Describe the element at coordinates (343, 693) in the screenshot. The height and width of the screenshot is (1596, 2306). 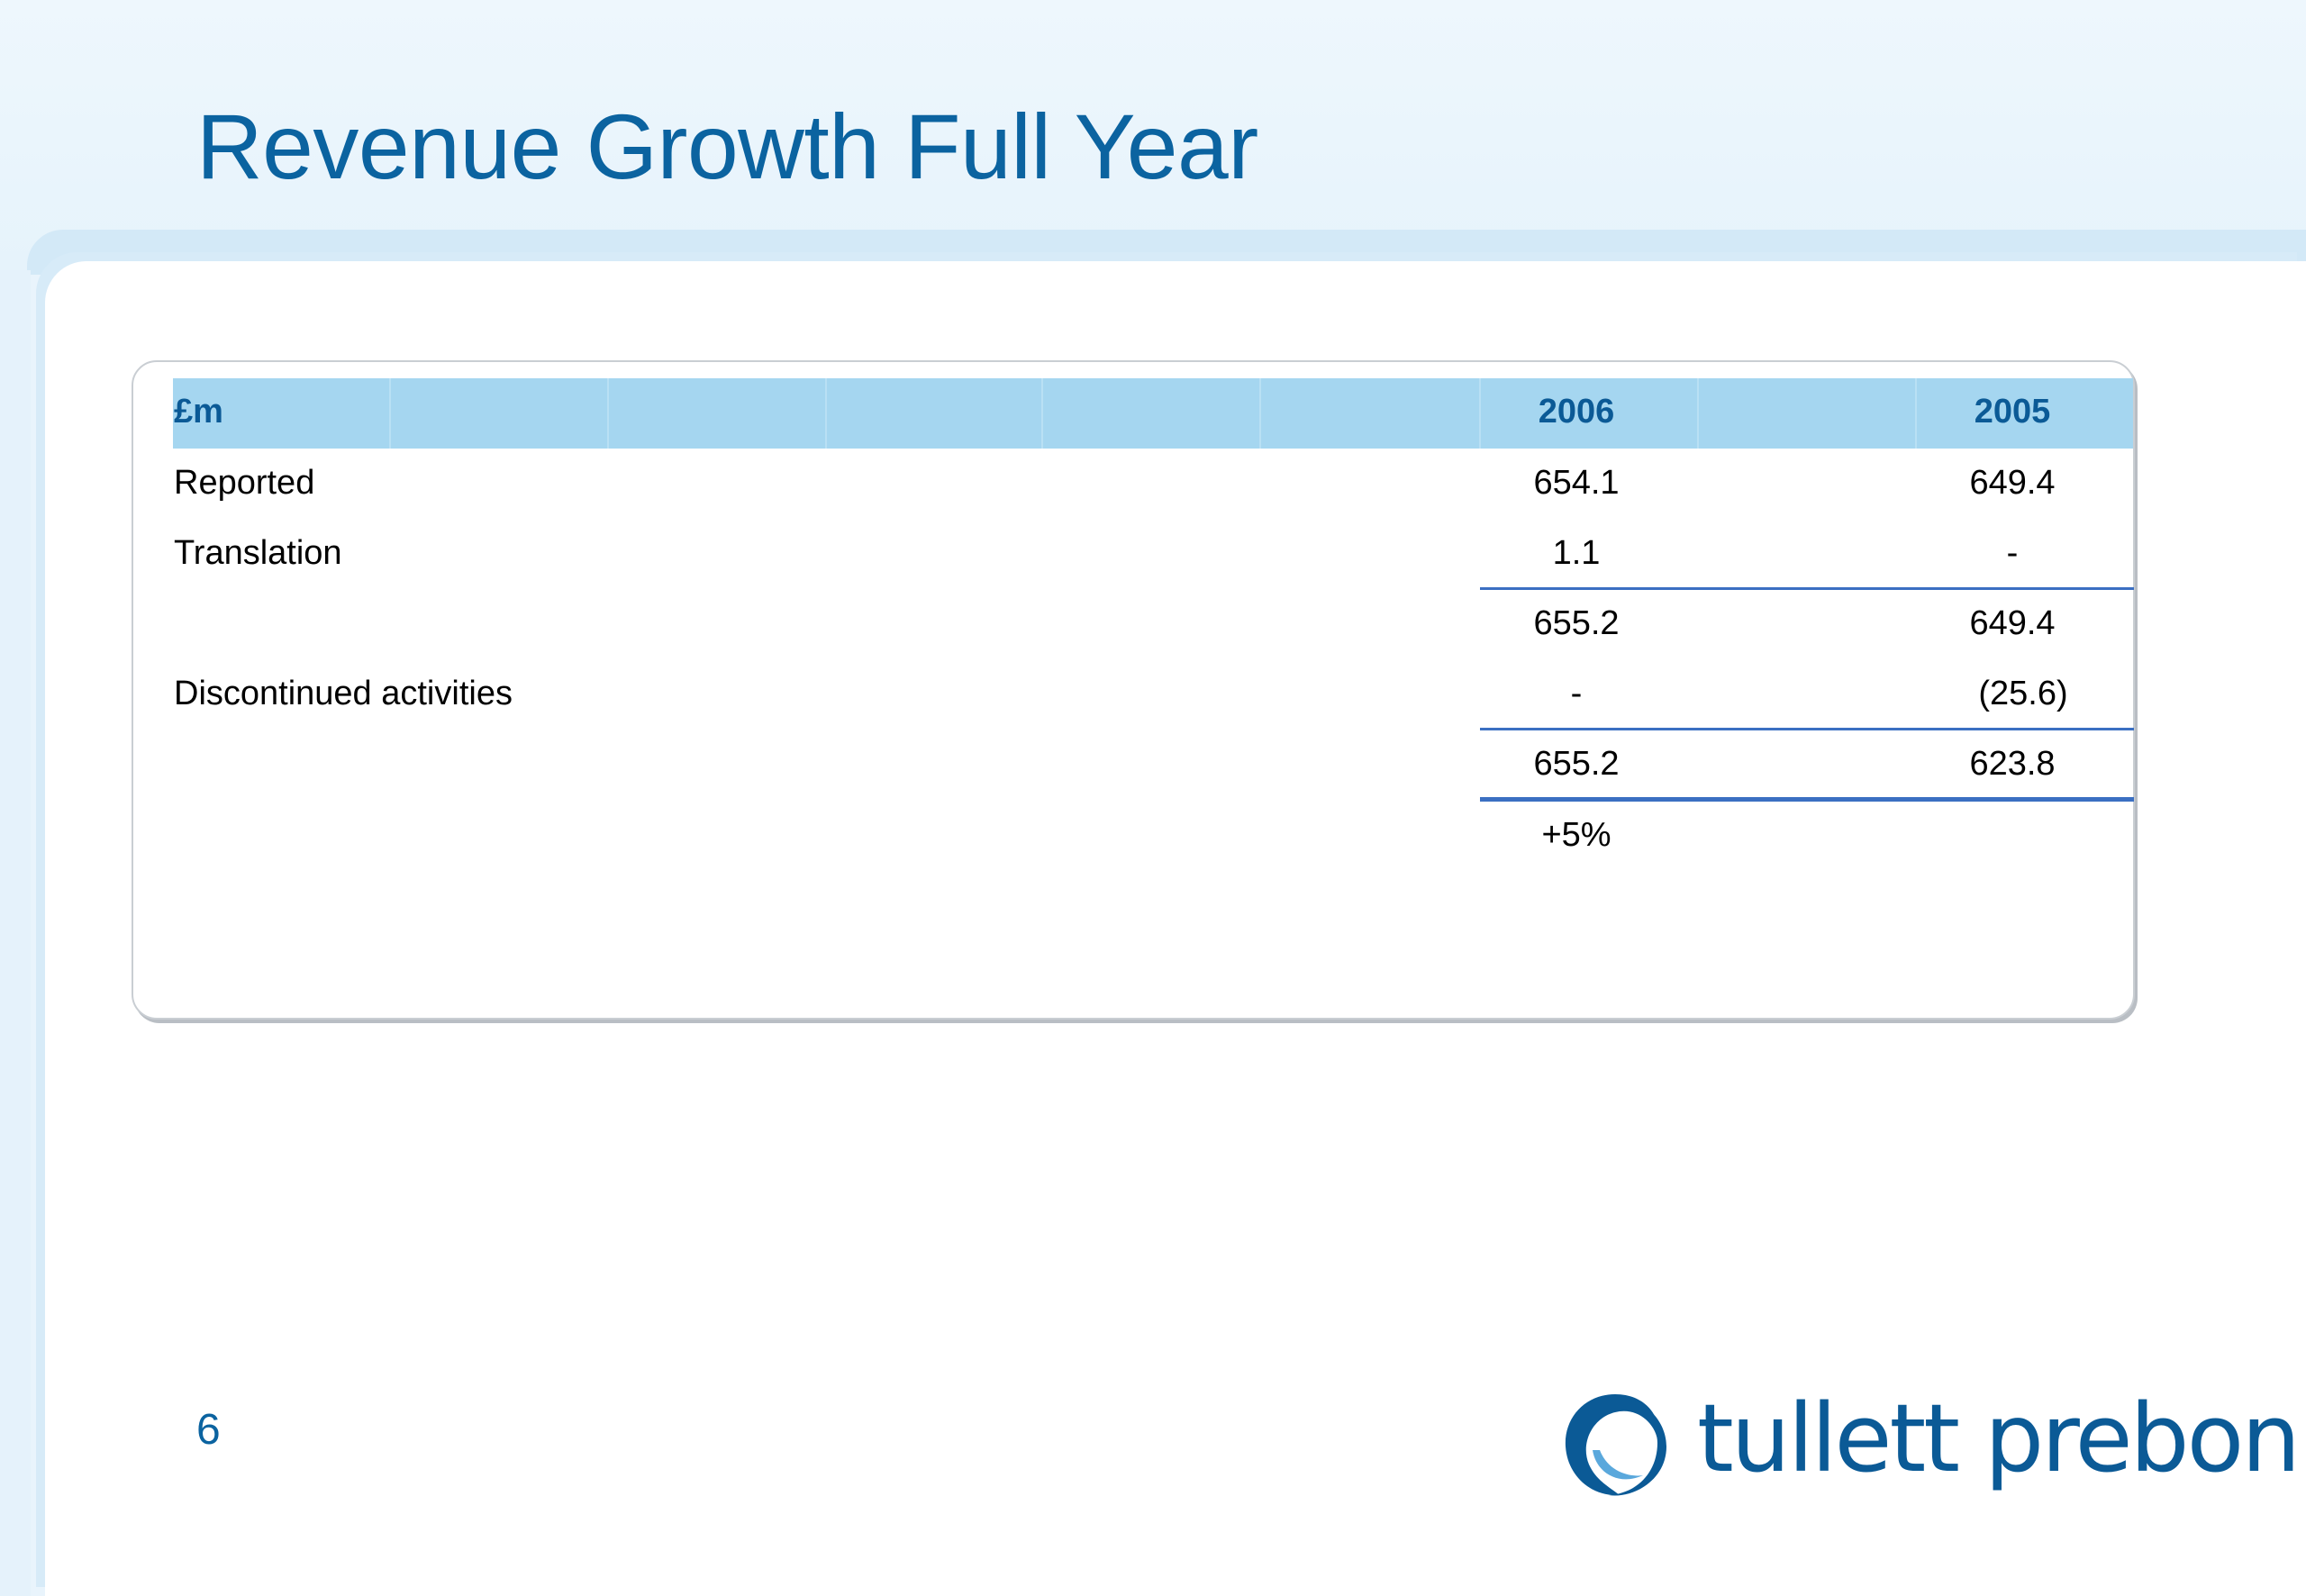
I see `row-label-discontinued: Discontinued activities` at that location.